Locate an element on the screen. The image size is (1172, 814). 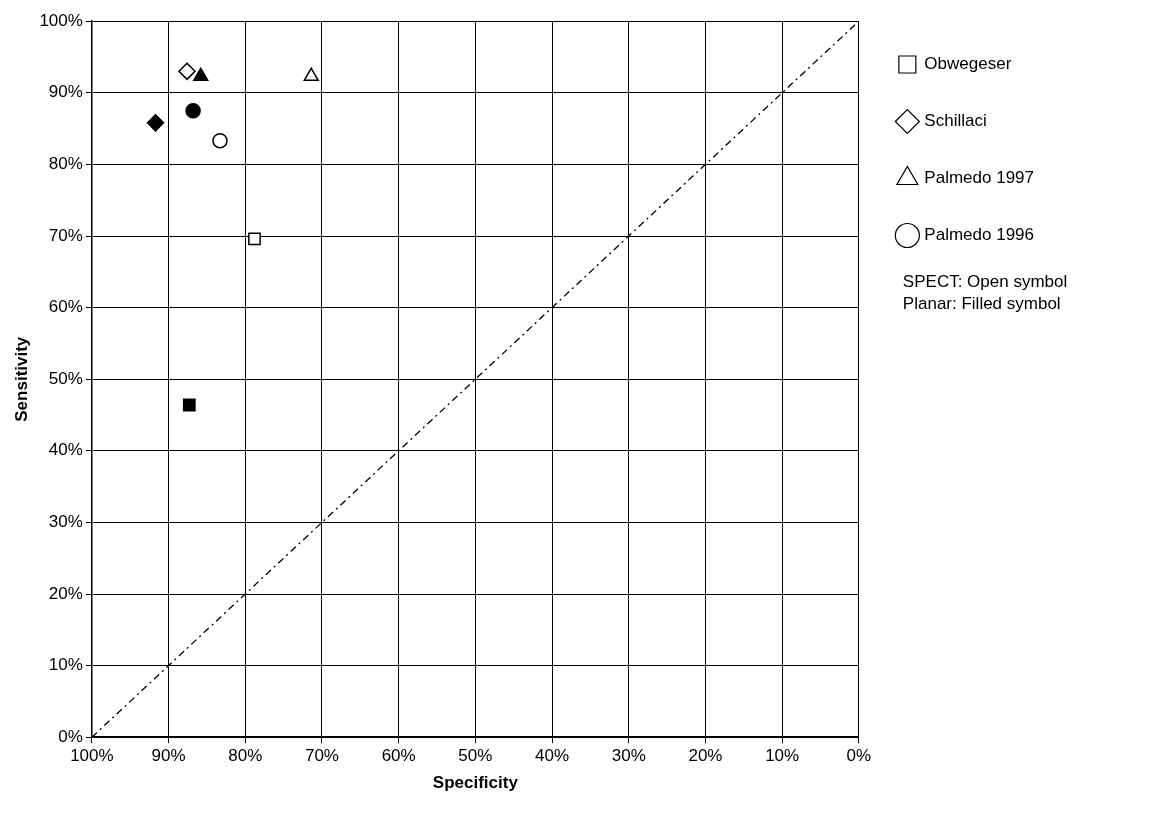
y-tick-label: 40% is located at coordinates (65, 450).